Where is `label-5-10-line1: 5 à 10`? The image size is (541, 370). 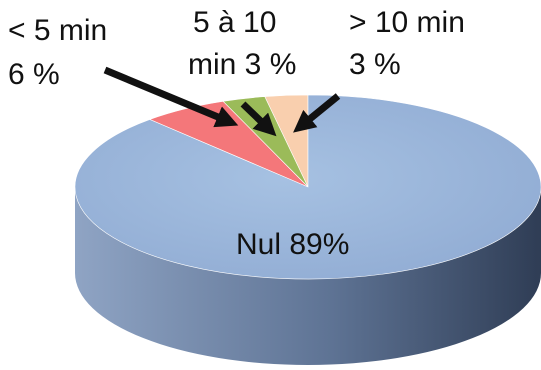 label-5-10-line1: 5 à 10 is located at coordinates (234, 22).